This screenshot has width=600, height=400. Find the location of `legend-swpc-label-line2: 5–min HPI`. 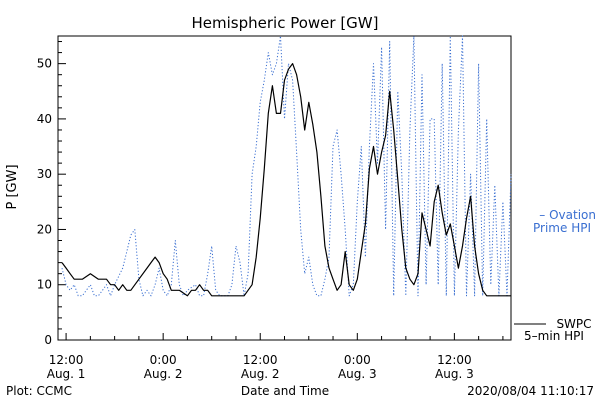

legend-swpc-label-line2: 5–min HPI is located at coordinates (554, 336).